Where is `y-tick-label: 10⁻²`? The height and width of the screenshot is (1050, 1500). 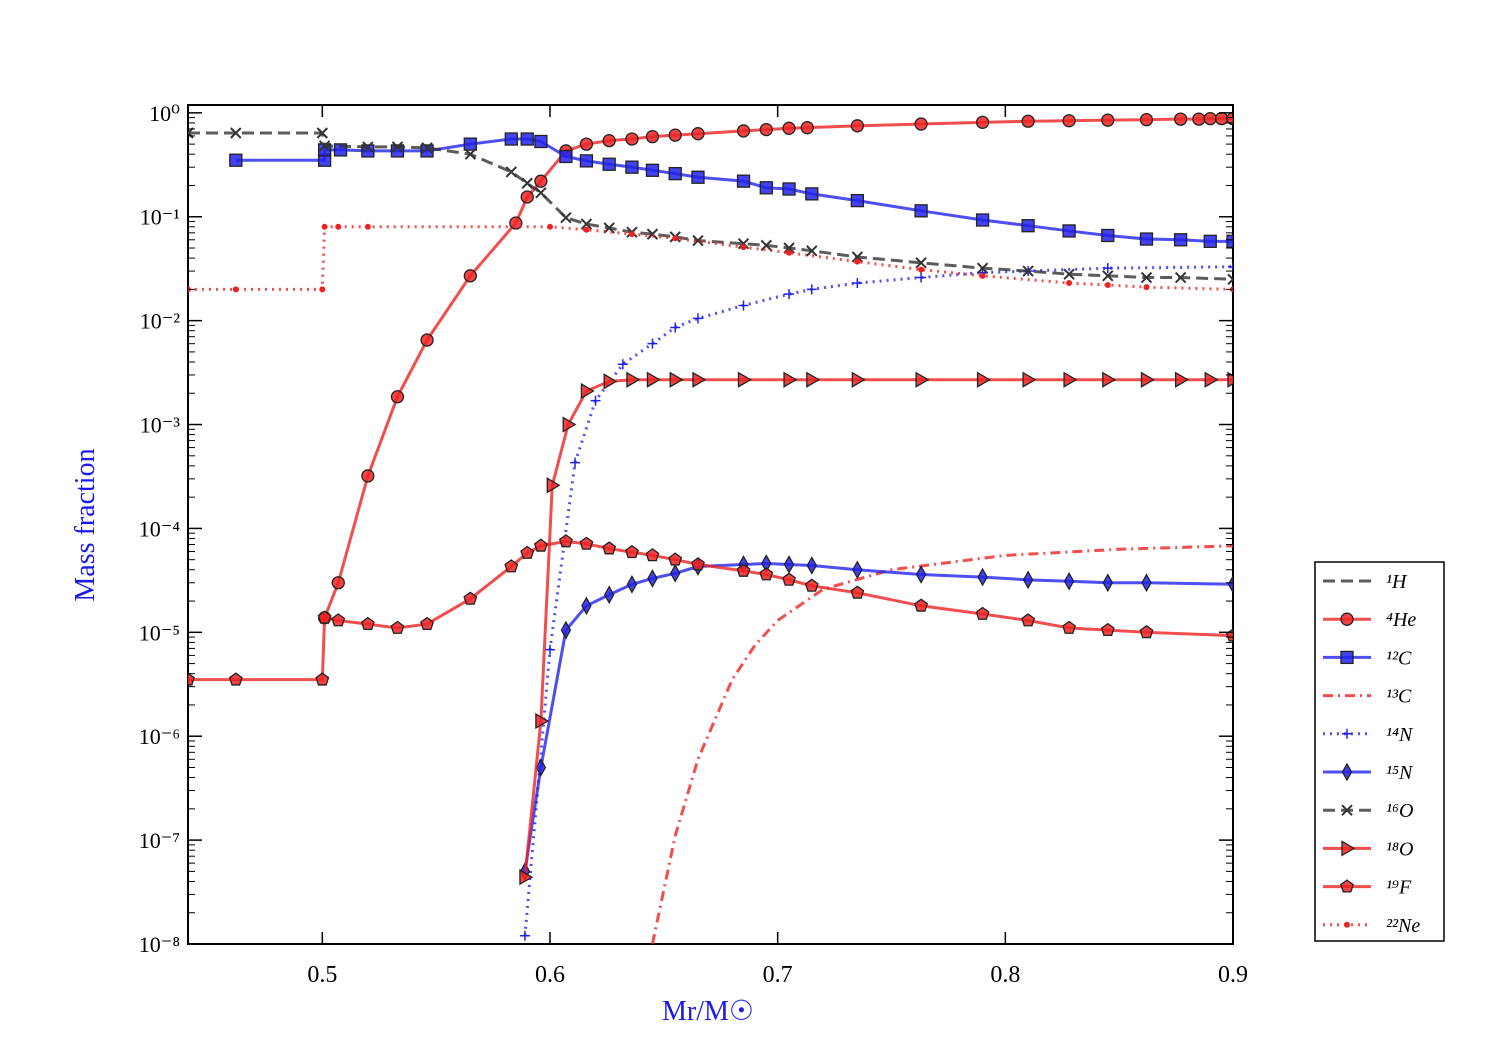 y-tick-label: 10⁻² is located at coordinates (160, 321).